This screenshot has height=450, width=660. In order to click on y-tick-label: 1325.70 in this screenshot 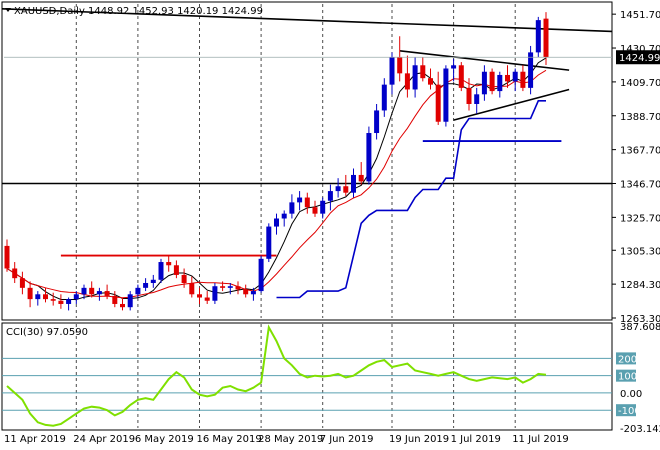, I will do `click(640, 218)`.